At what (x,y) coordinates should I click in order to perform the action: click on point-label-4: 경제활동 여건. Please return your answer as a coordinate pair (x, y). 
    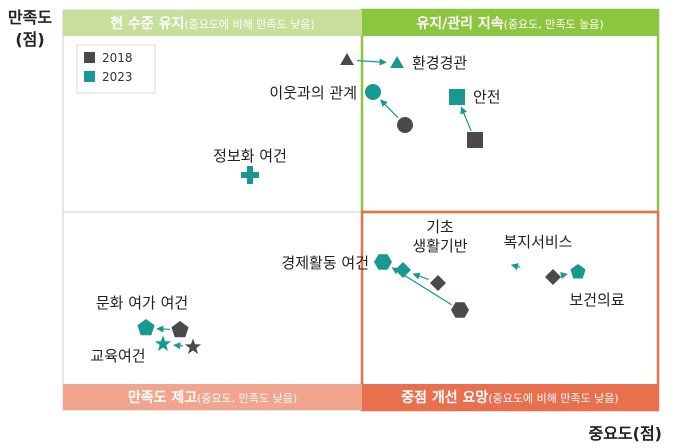
    Looking at the image, I should click on (325, 263).